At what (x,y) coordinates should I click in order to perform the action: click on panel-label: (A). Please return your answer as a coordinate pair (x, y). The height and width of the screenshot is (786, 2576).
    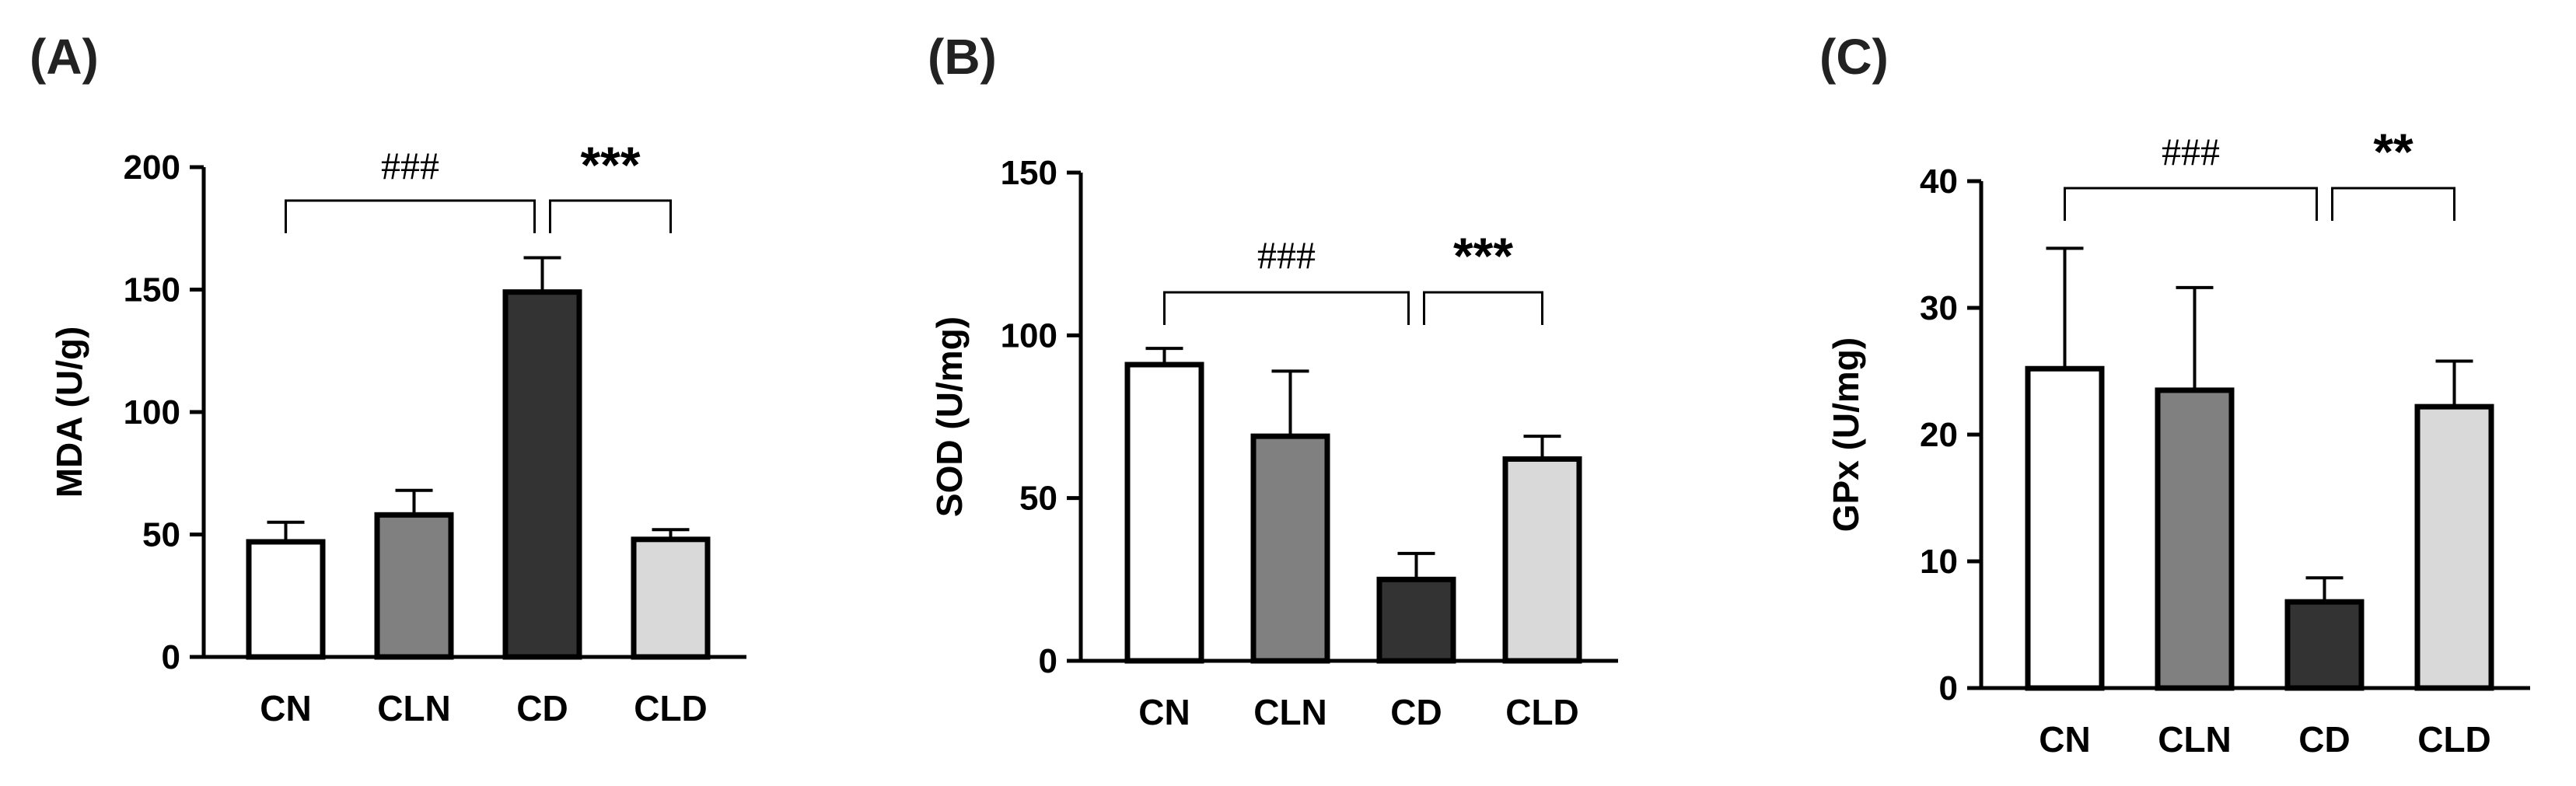
    Looking at the image, I should click on (64, 57).